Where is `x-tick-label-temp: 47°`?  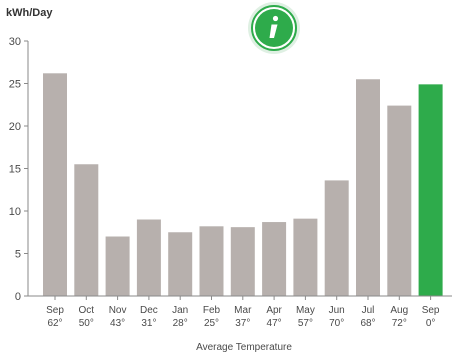 x-tick-label-temp: 47° is located at coordinates (274, 323).